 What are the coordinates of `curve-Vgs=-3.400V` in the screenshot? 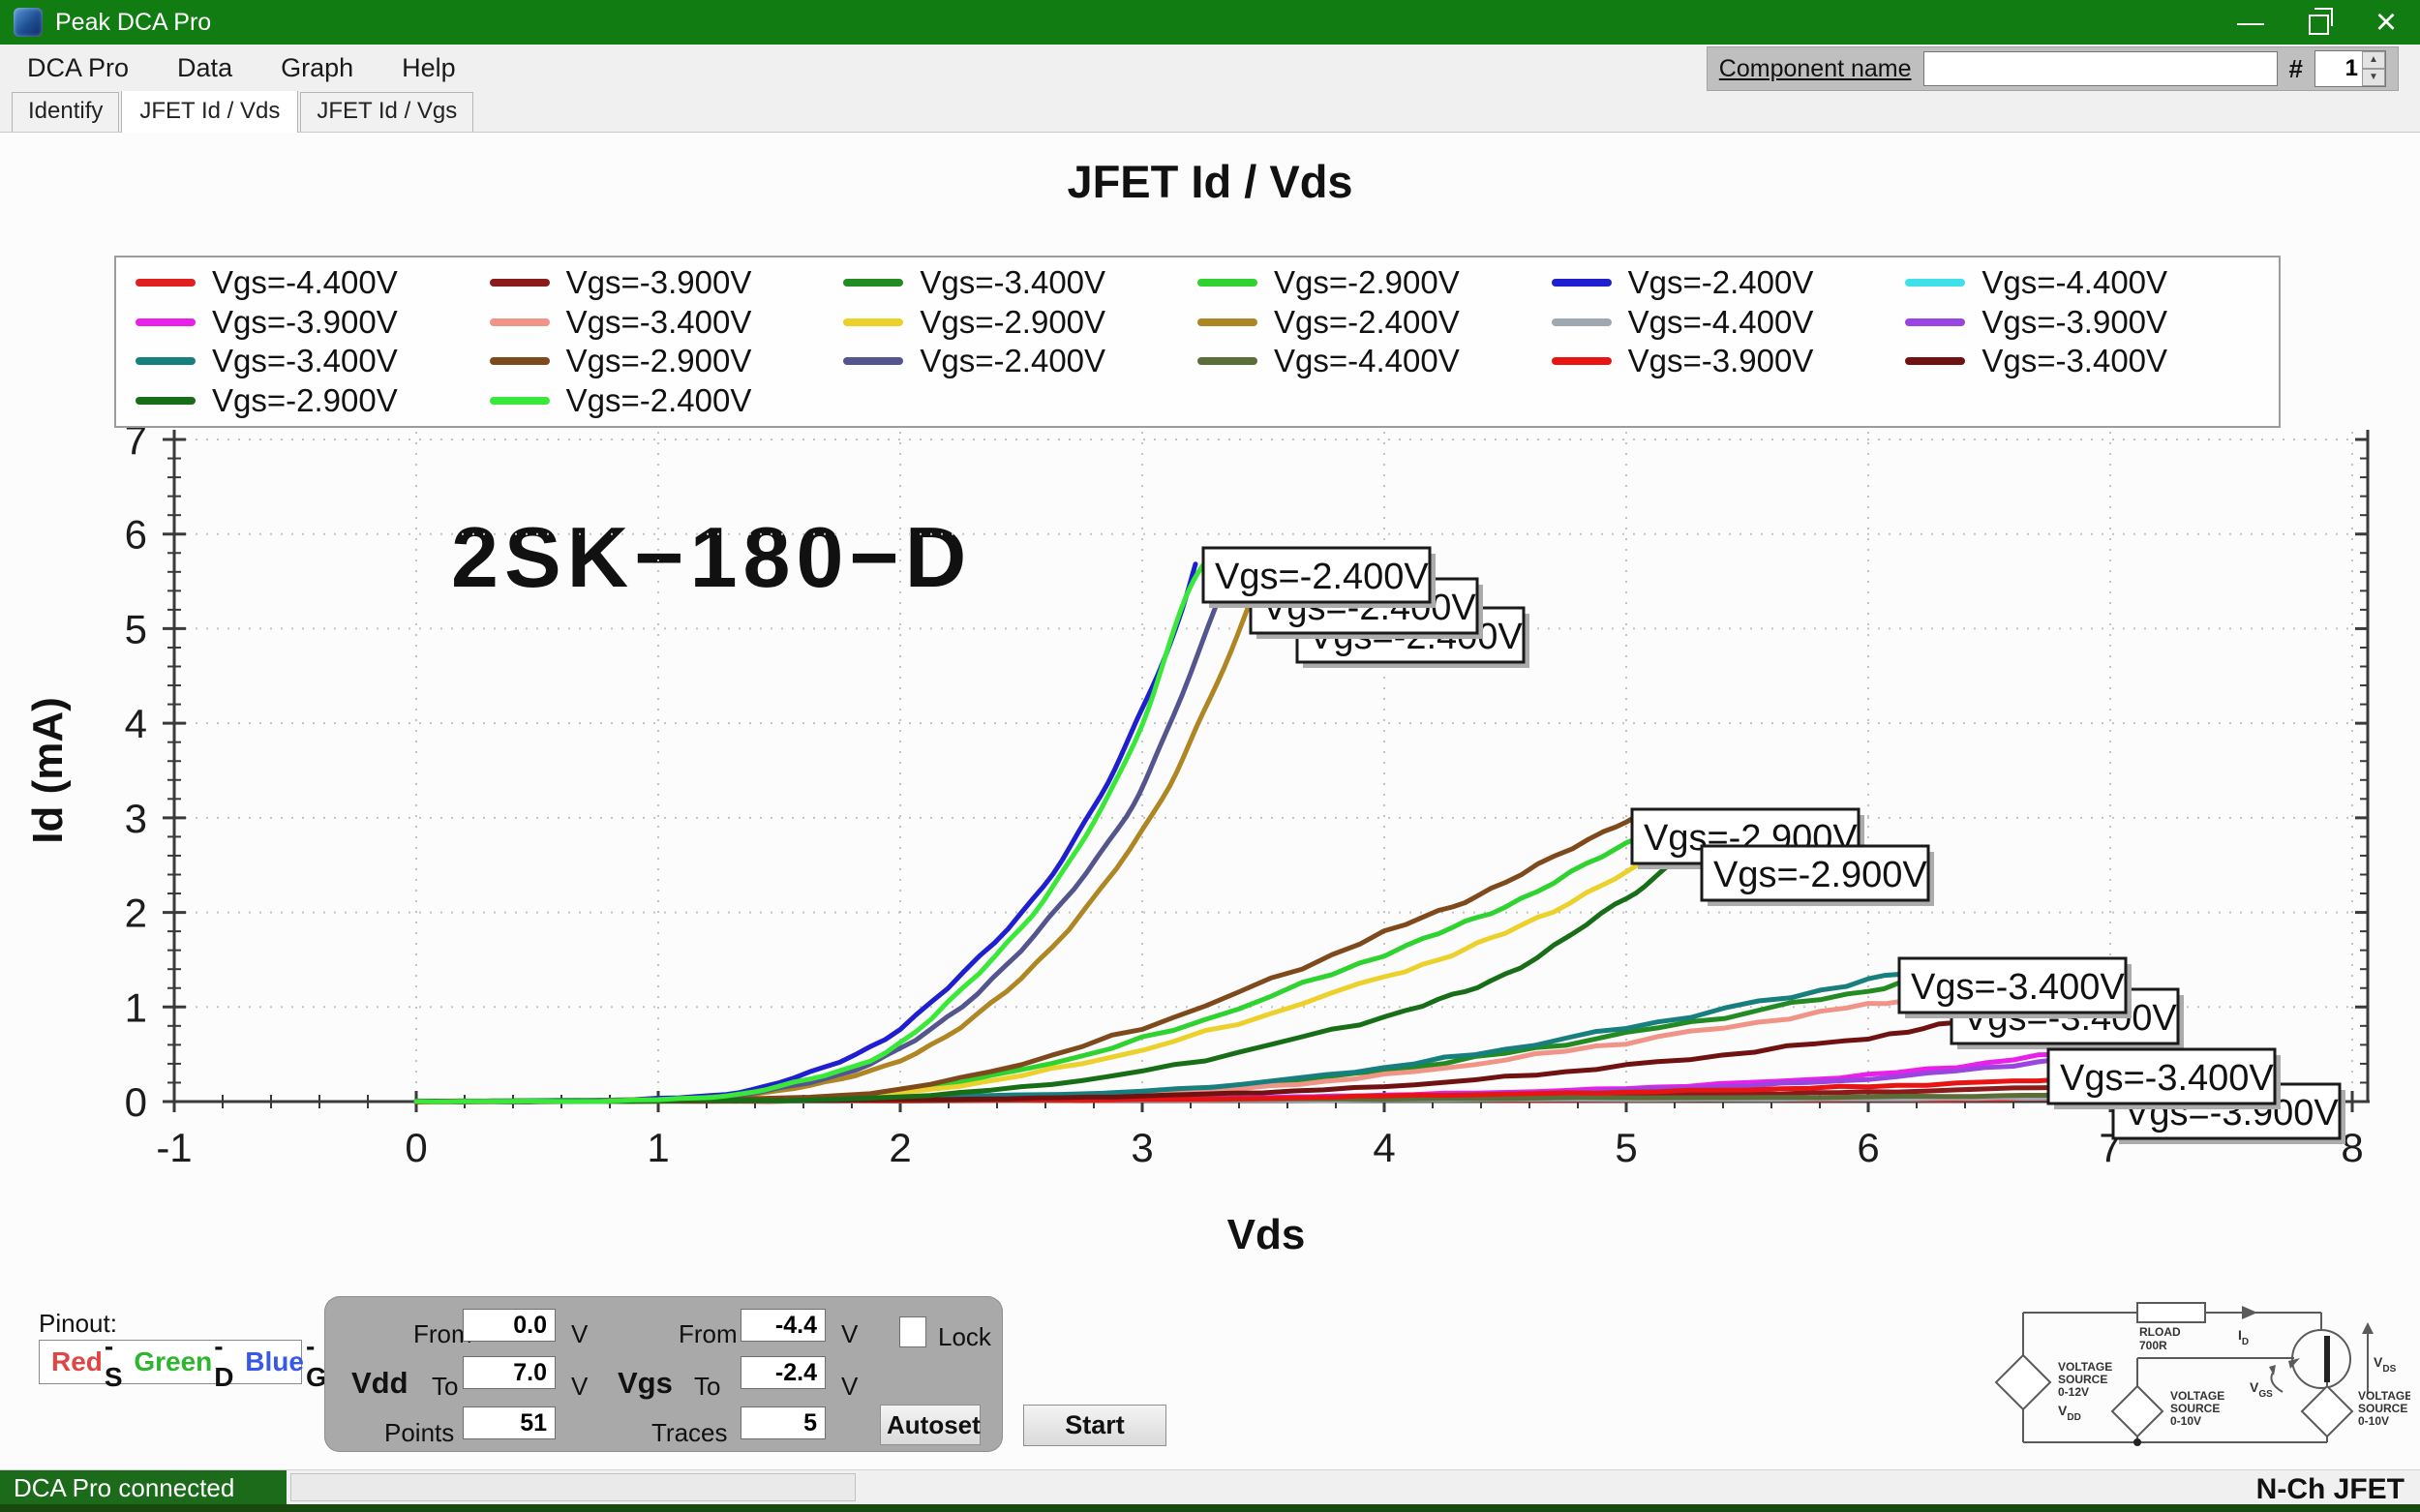 It's located at (1172, 1033).